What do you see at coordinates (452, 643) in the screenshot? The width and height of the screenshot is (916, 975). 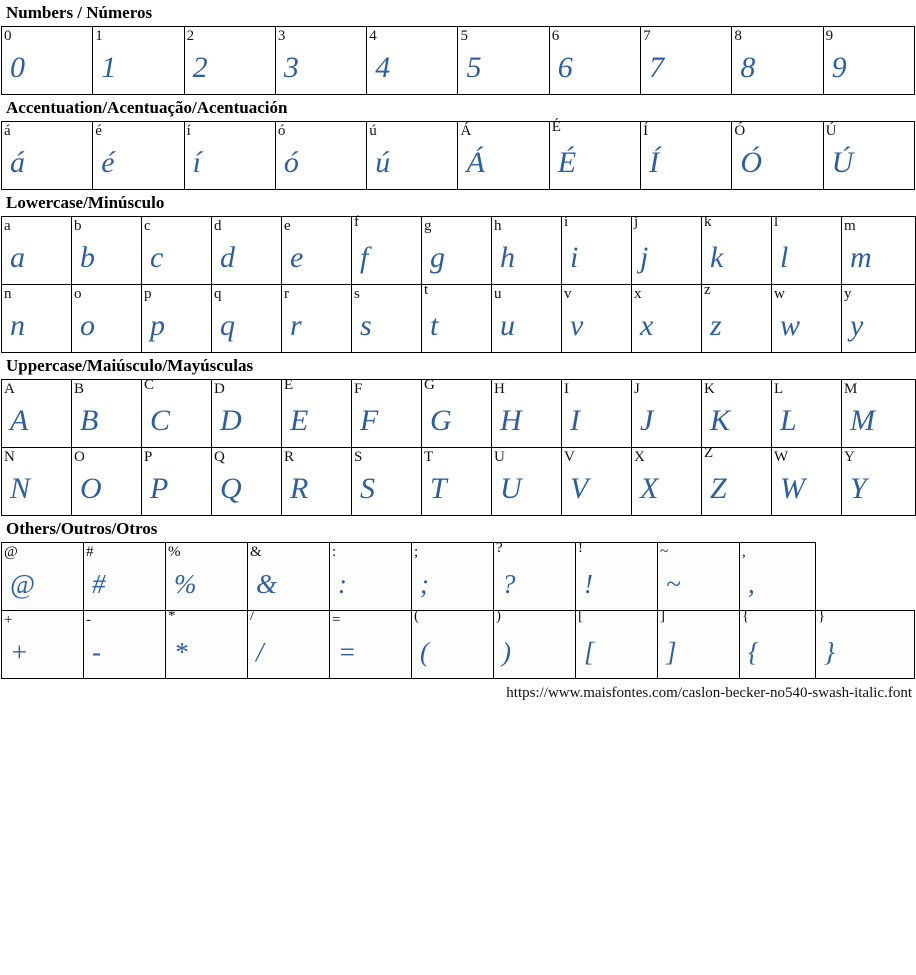 I see `glyph-cell: ((` at bounding box center [452, 643].